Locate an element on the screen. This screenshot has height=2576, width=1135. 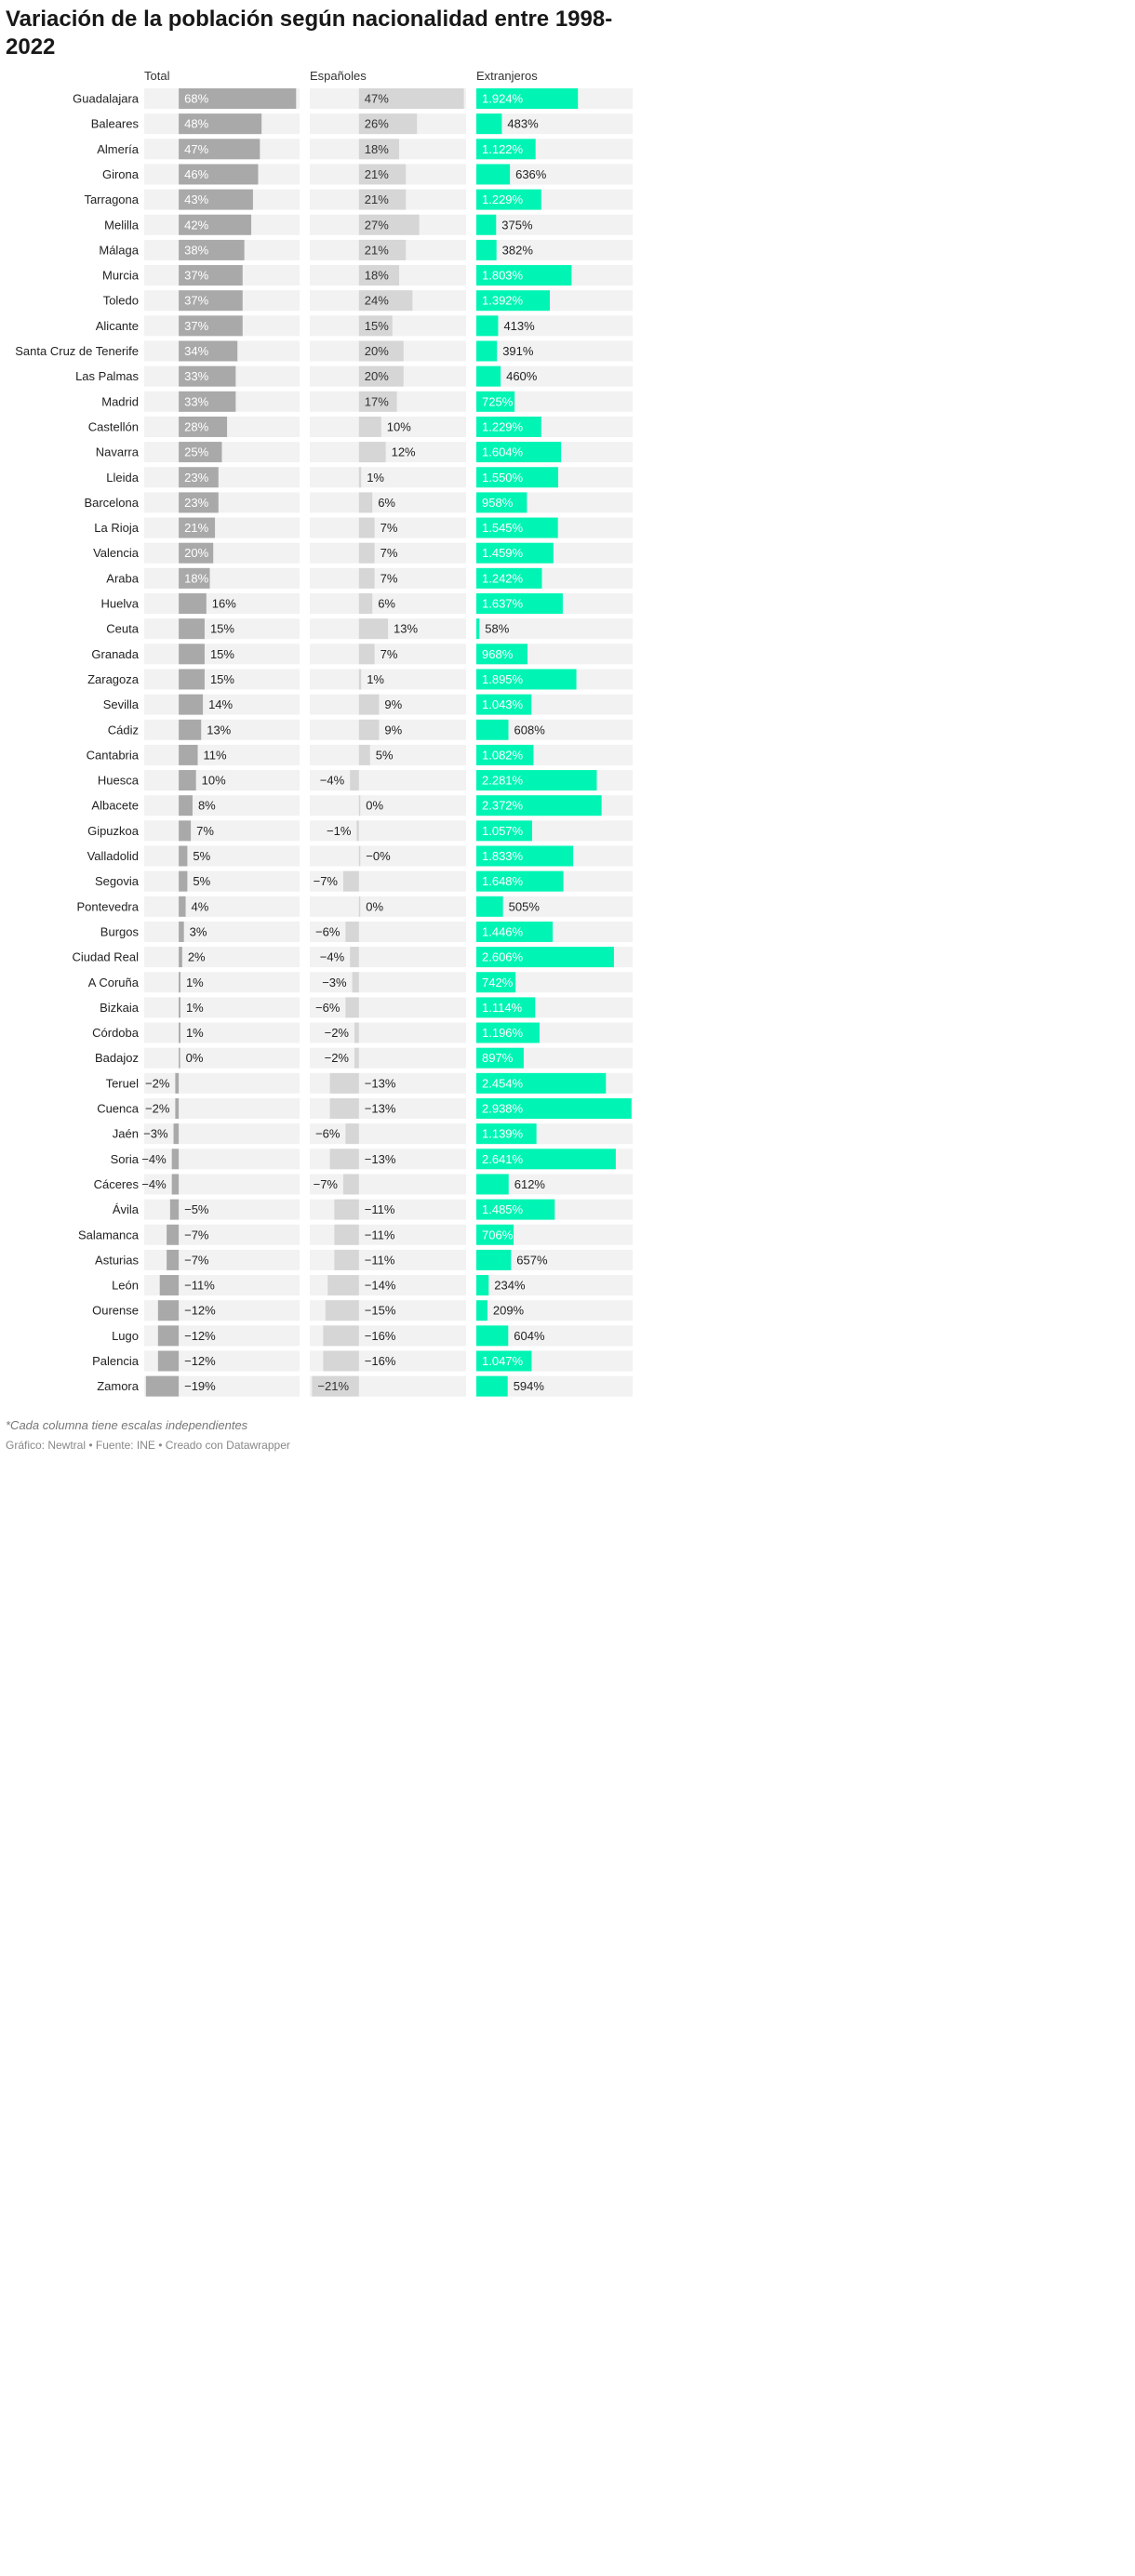
value-label-extranjeros: 2.606% is located at coordinates (503, 957).